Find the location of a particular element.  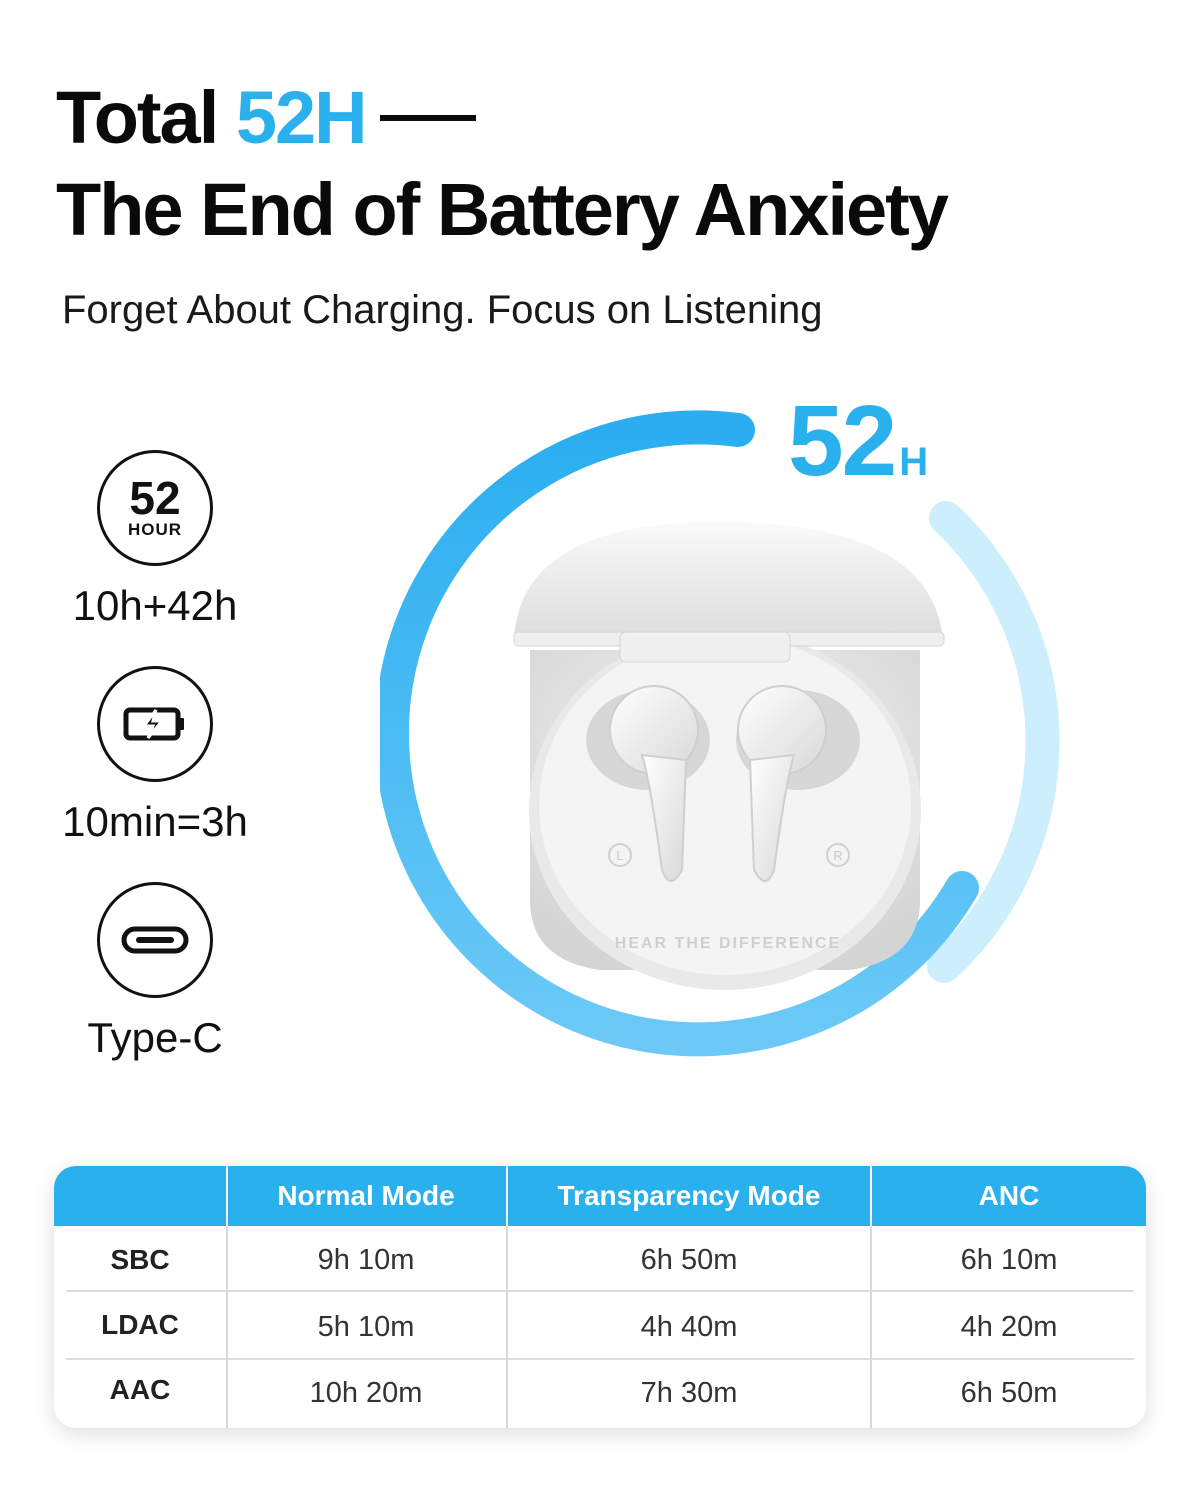

headline-dash is located at coordinates (427, 118).